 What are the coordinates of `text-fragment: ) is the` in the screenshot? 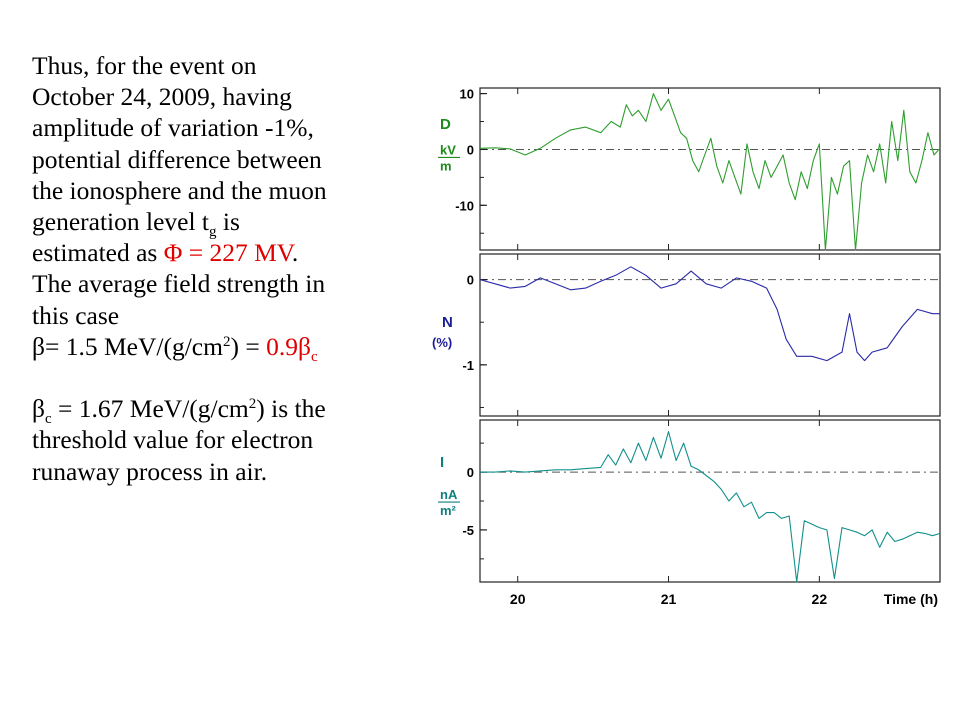 It's located at (291, 409).